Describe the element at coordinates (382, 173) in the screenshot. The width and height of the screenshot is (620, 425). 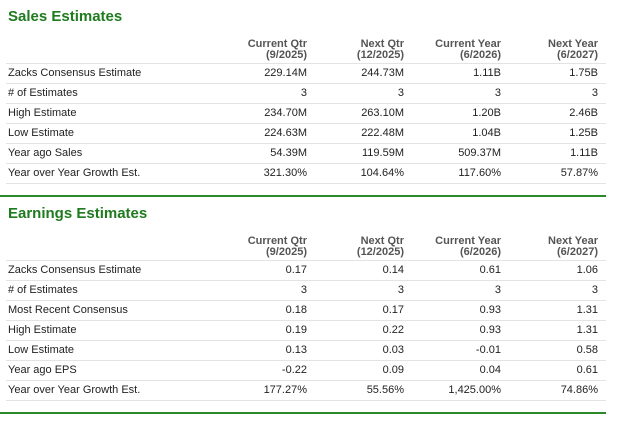
I see `cell-value: 104.64%` at that location.